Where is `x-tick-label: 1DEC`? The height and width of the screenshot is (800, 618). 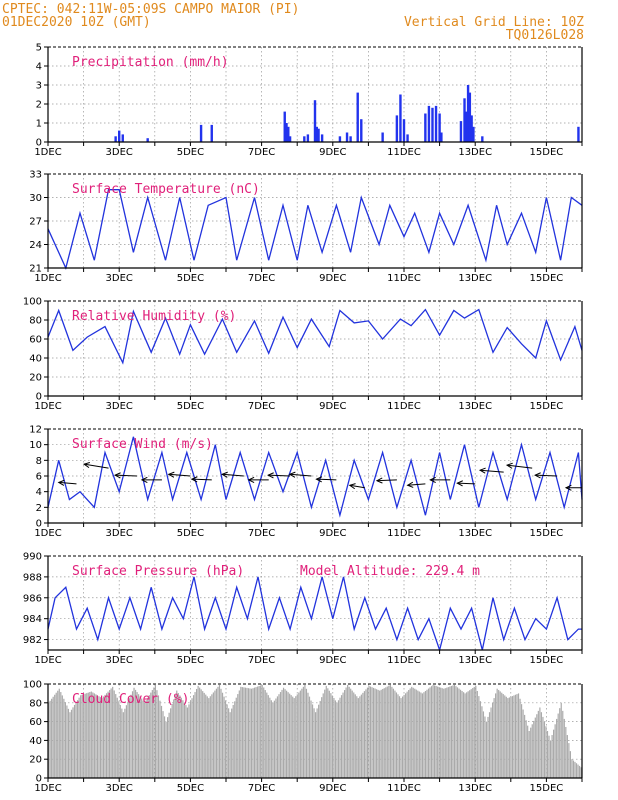
x-tick-label: 1DEC is located at coordinates (47, 406).